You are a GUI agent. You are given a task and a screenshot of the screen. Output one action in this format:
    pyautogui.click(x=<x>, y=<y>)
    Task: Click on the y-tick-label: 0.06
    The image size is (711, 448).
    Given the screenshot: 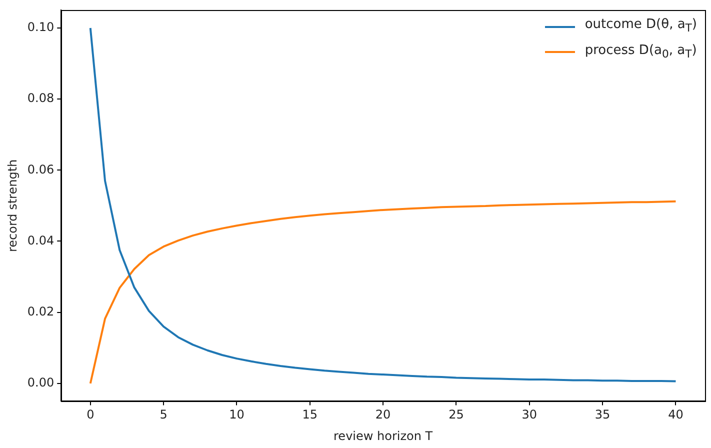 What is the action you would take?
    pyautogui.click(x=40, y=169)
    